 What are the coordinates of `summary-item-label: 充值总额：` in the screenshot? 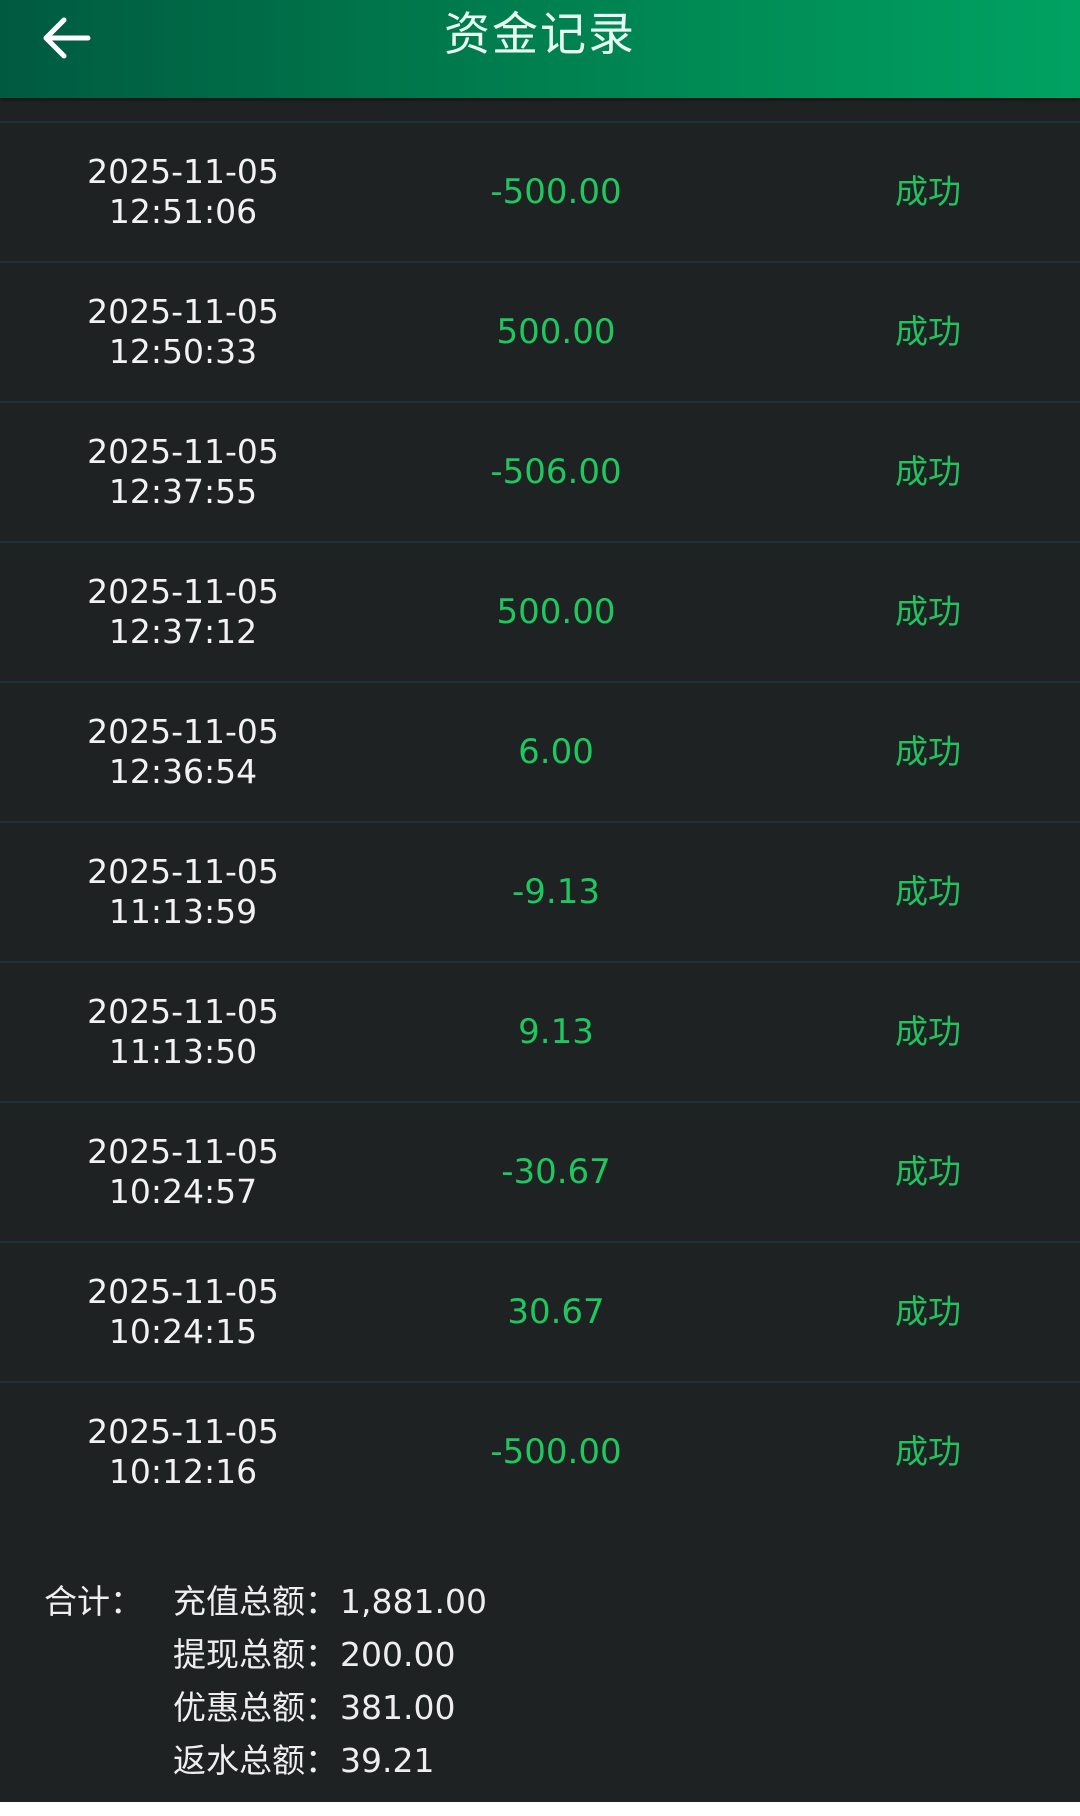 It's located at (255, 1601).